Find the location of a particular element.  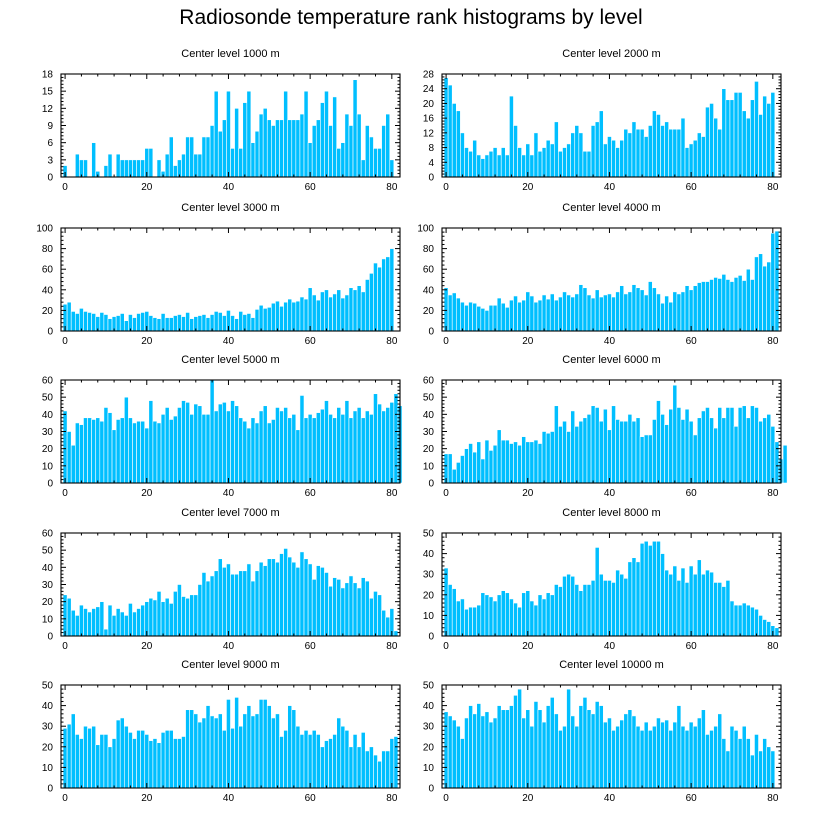

y-tick-label: 10 is located at coordinates (48, 768).